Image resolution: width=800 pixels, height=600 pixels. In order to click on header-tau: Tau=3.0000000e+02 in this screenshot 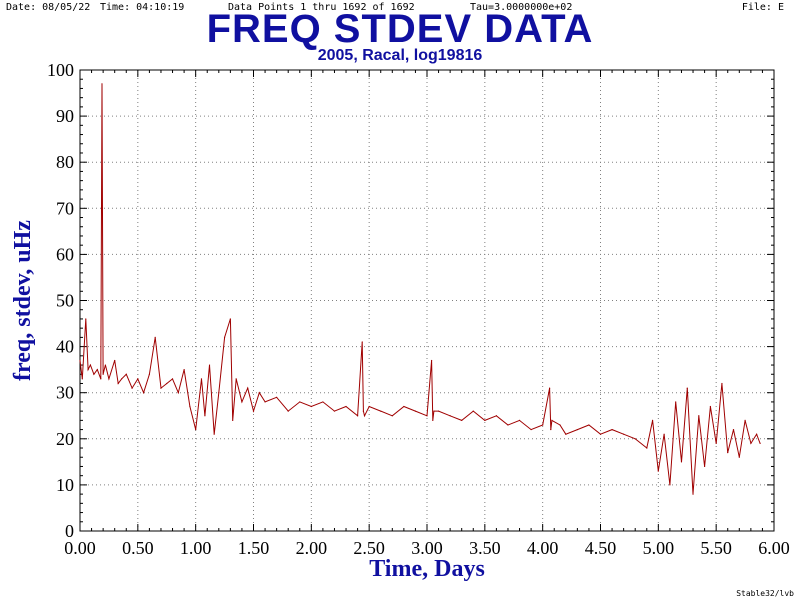, I will do `click(521, 7)`.